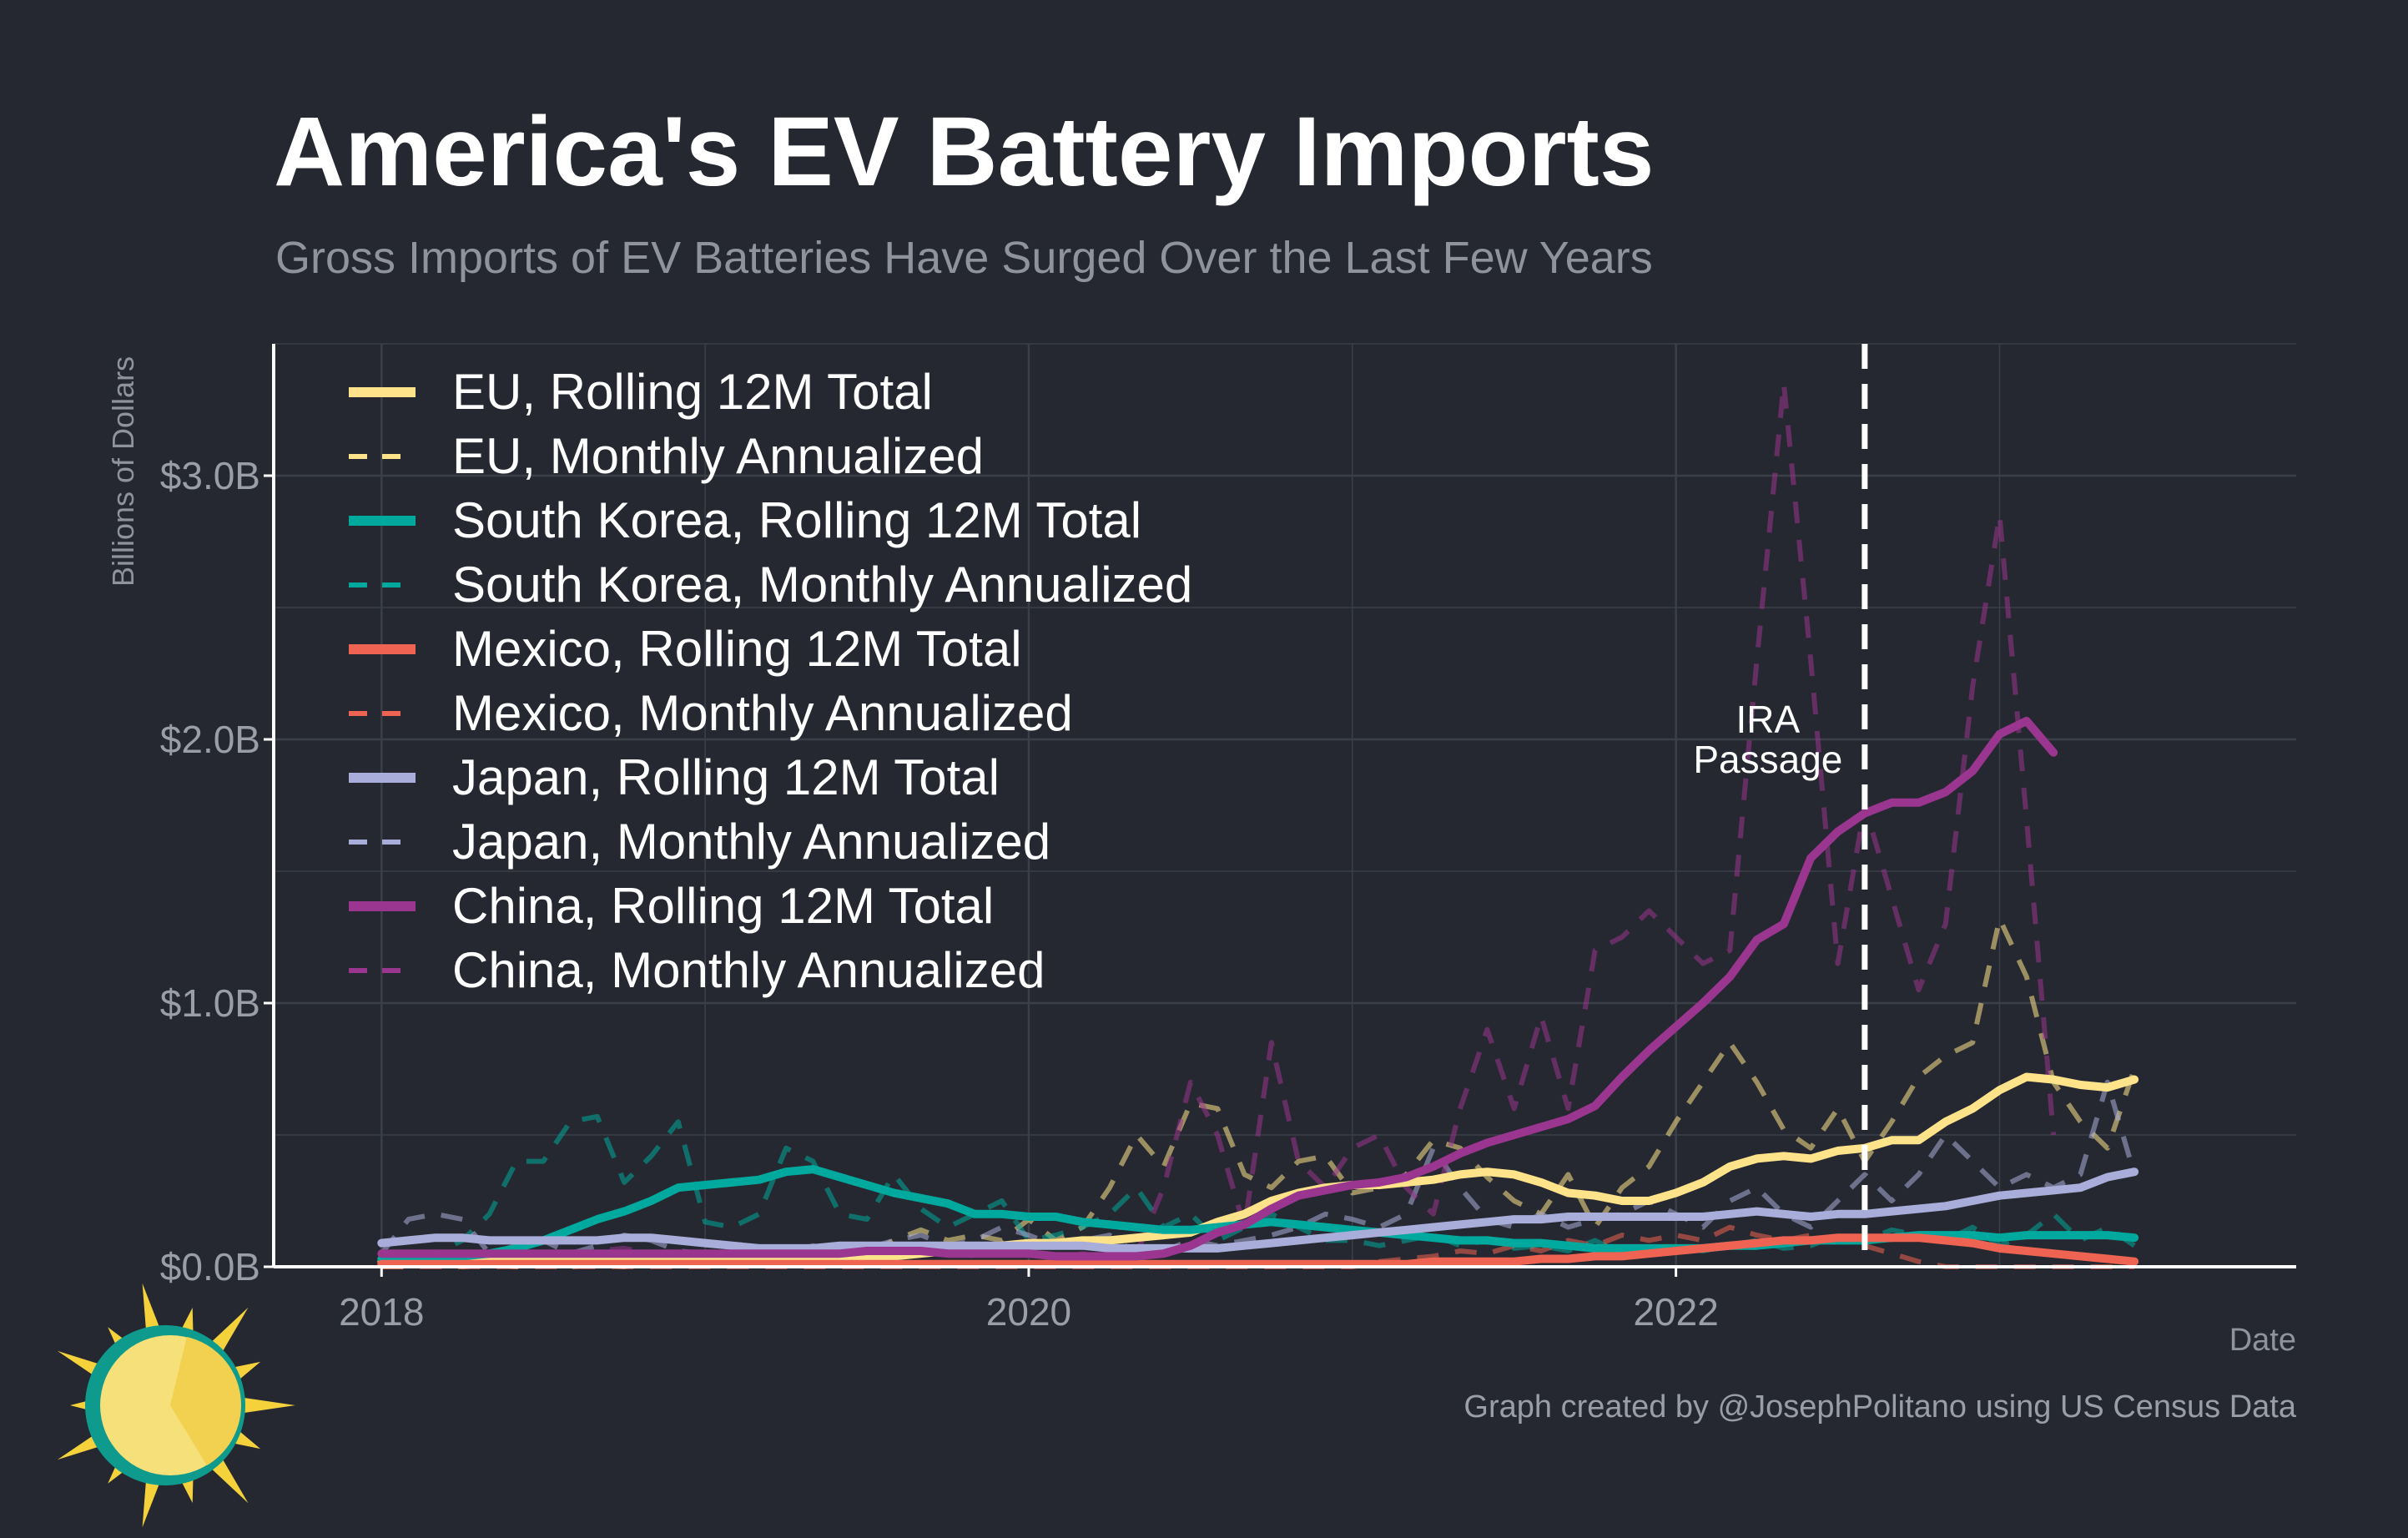  Describe the element at coordinates (692, 392) in the screenshot. I see `legend-label: EU, Rolling 12M Total` at that location.